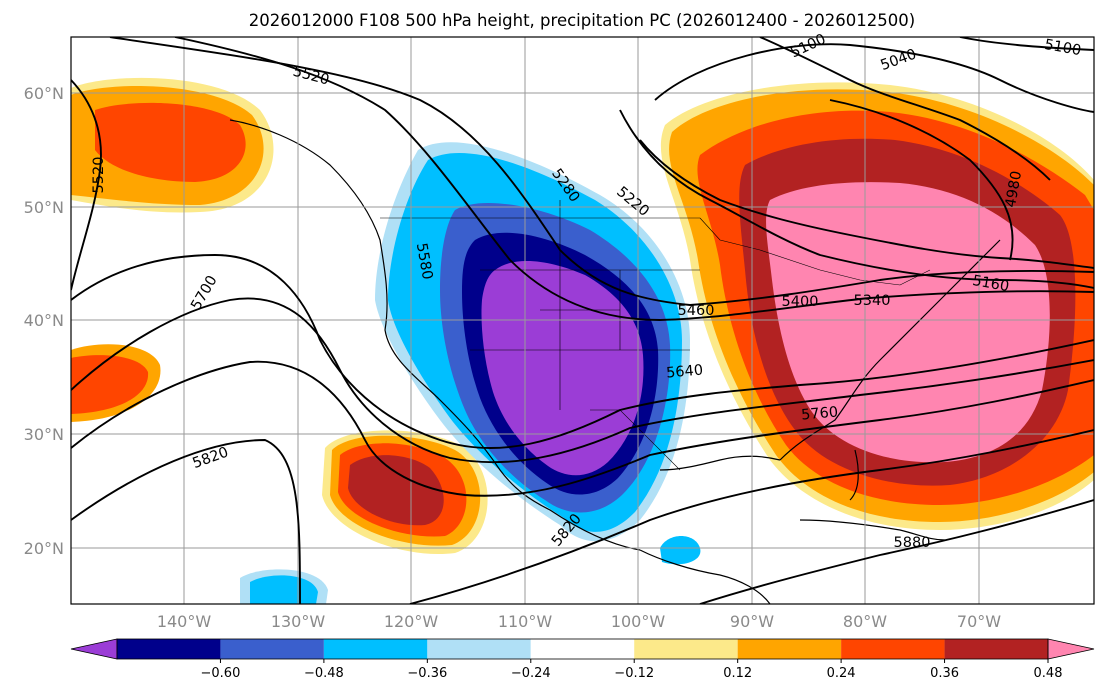  What do you see at coordinates (531, 673) in the screenshot?
I see `colorbar-tick-label: −0.24` at bounding box center [531, 673].